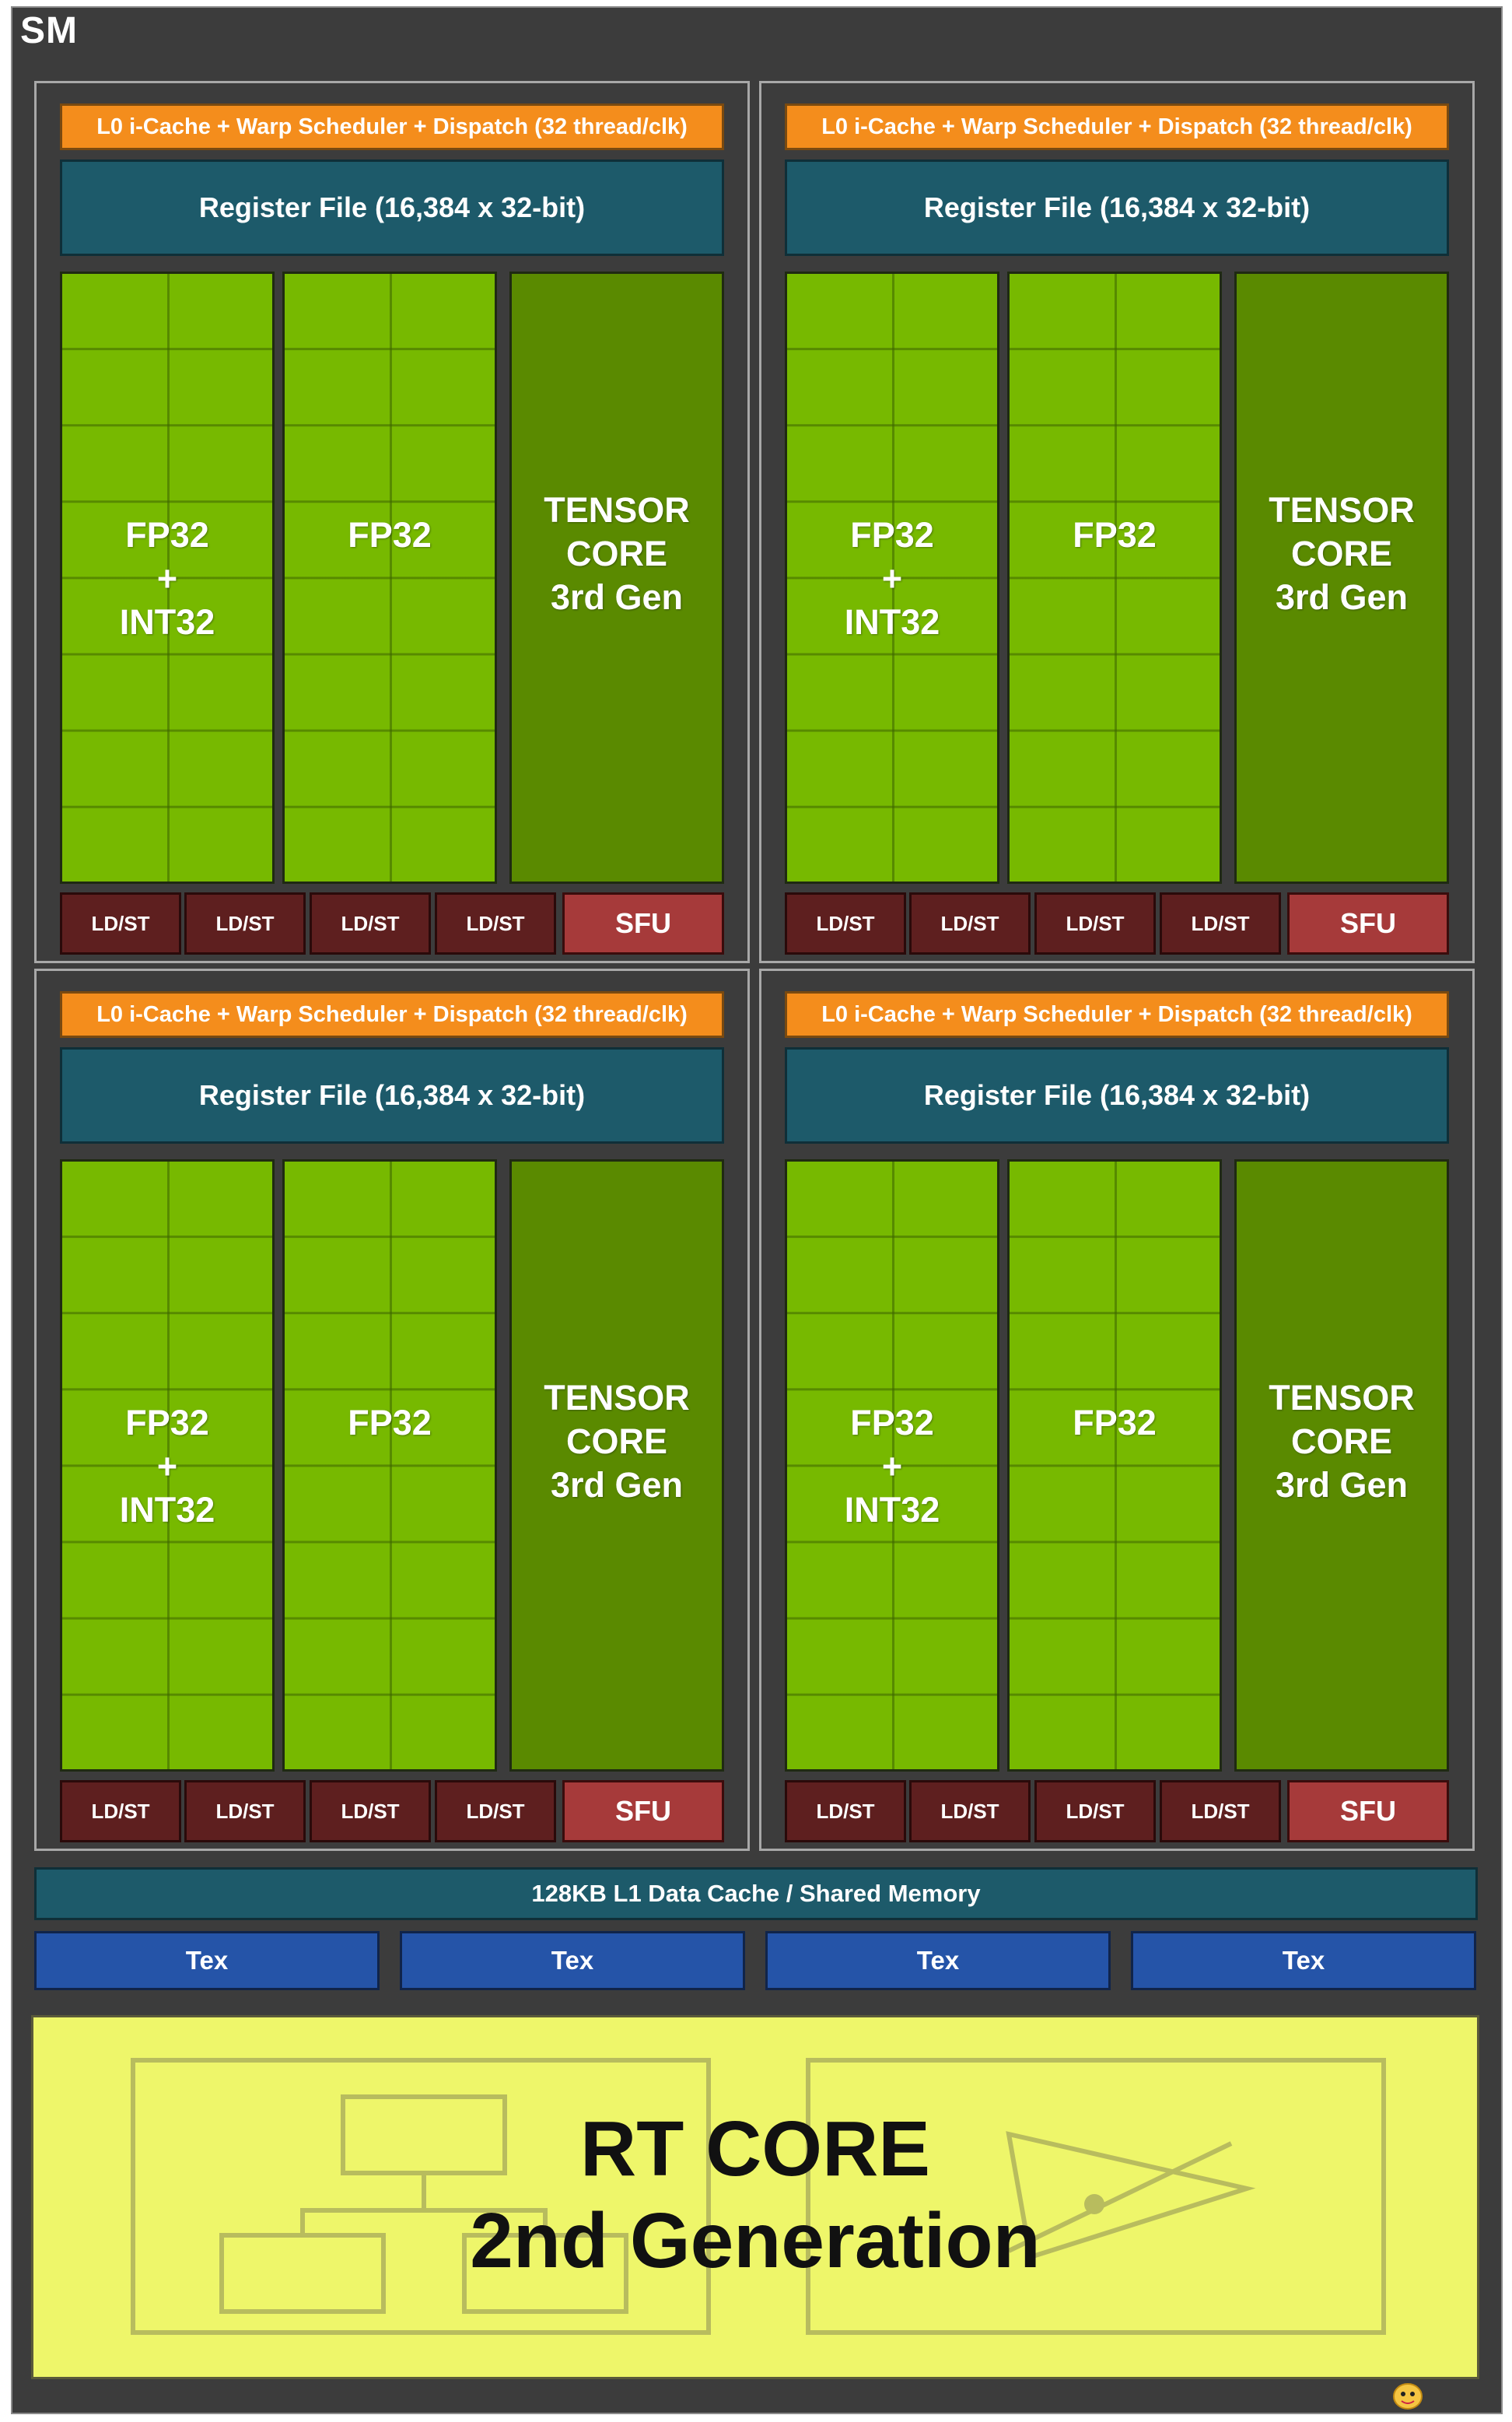  What do you see at coordinates (49, 30) in the screenshot?
I see `sm-title: SM` at bounding box center [49, 30].